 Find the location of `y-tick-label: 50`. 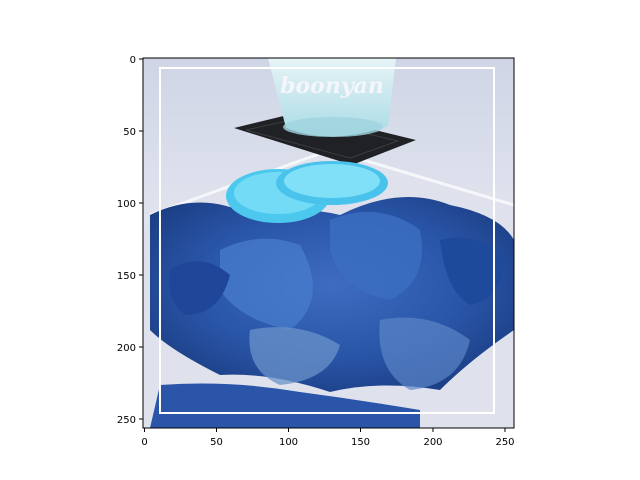

y-tick-label: 50 is located at coordinates (129, 132).